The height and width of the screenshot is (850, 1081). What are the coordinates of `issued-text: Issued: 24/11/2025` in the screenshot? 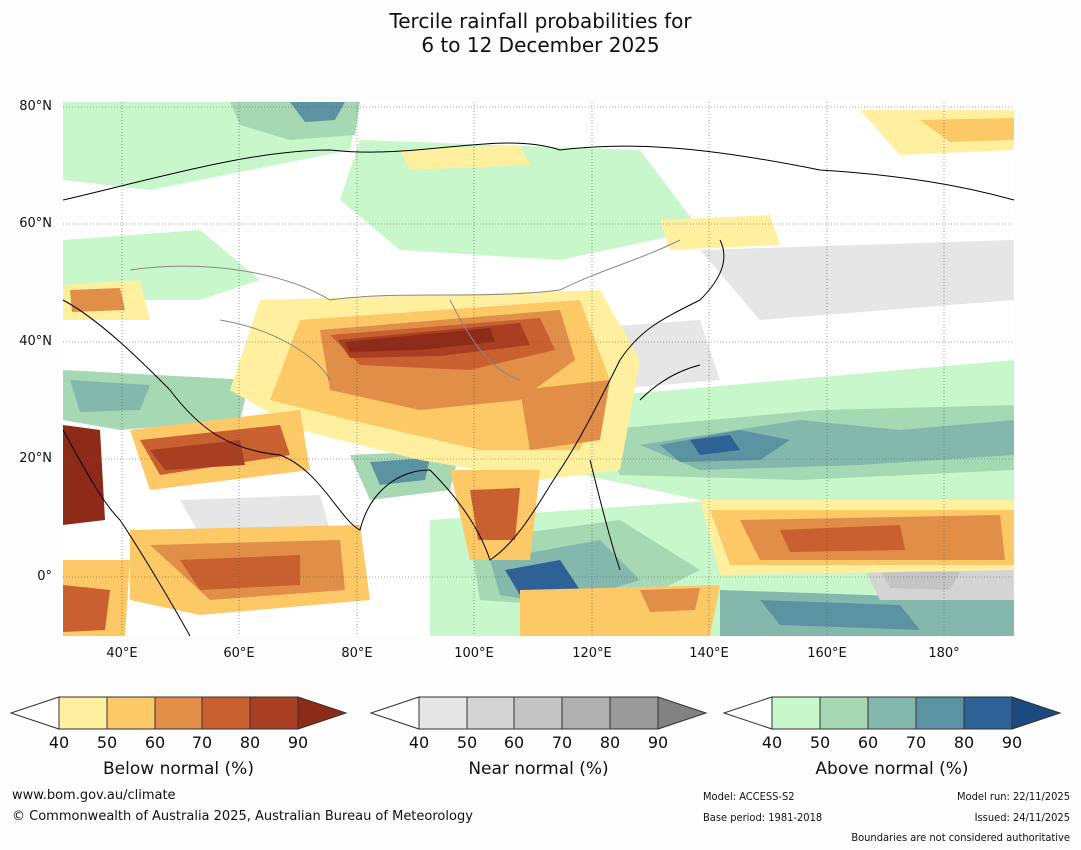 It's located at (1022, 817).